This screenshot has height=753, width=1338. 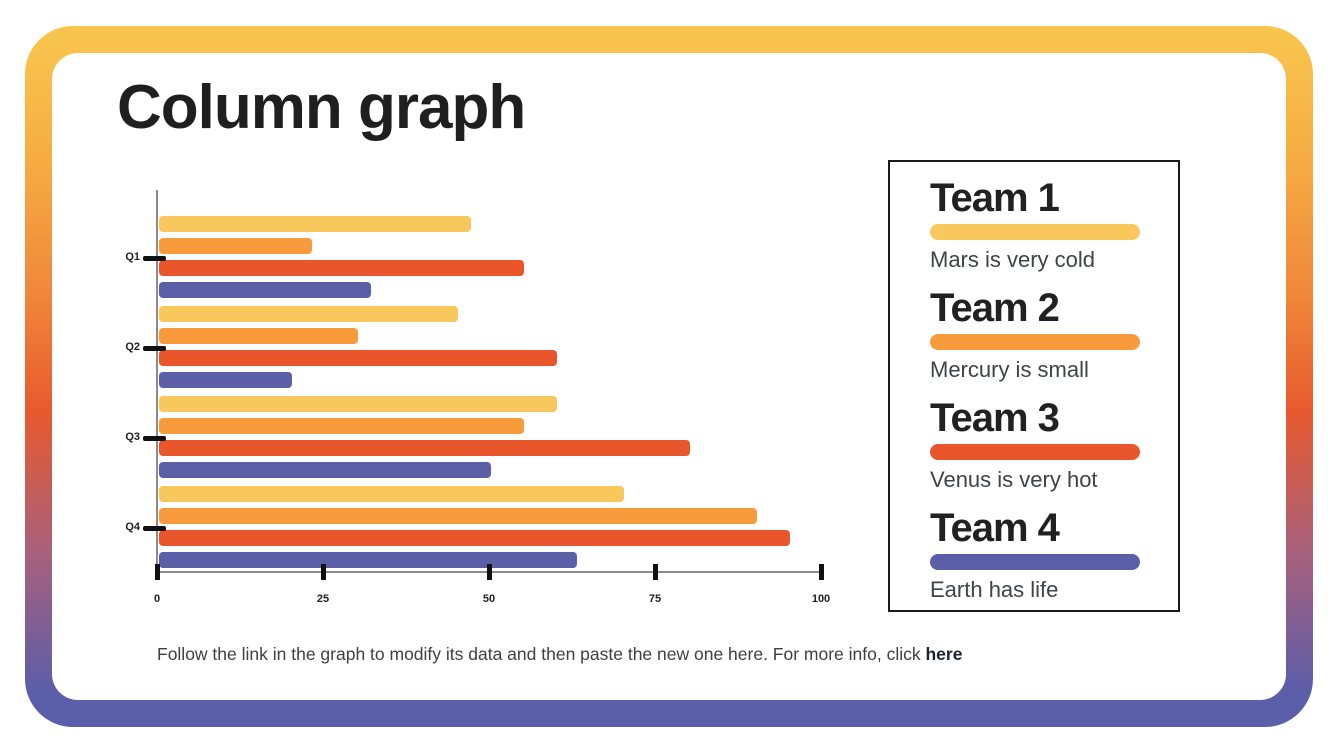 What do you see at coordinates (368, 560) in the screenshot?
I see `bar-team4-q4` at bounding box center [368, 560].